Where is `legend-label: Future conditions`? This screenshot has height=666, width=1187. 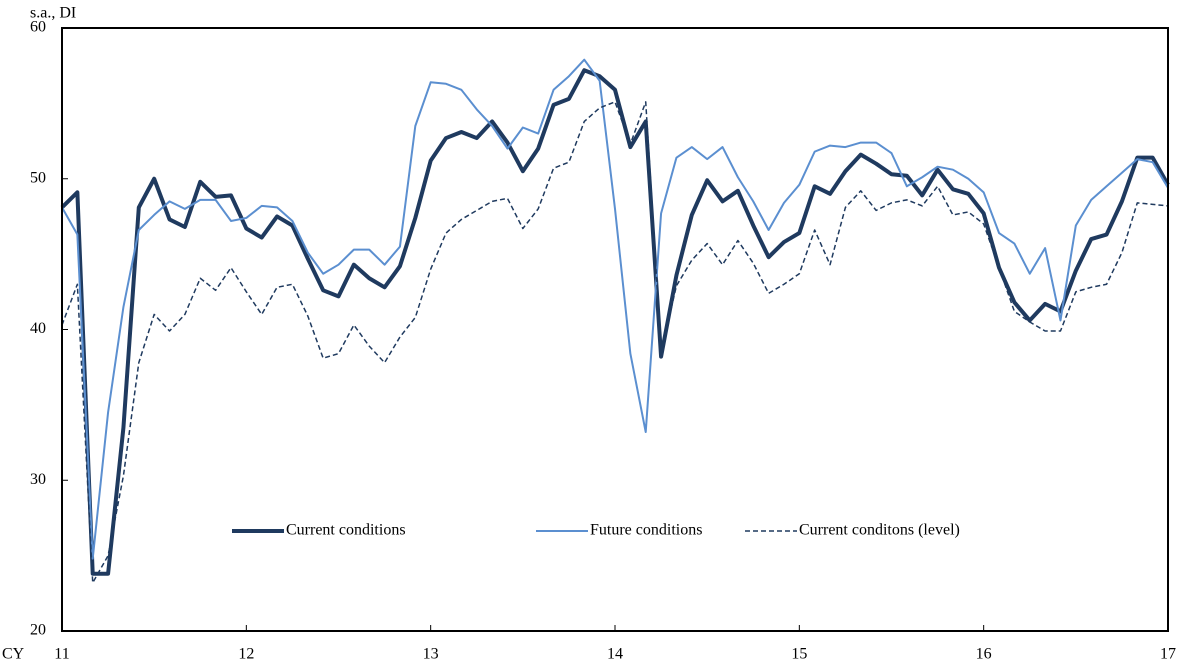 legend-label: Future conditions is located at coordinates (646, 530).